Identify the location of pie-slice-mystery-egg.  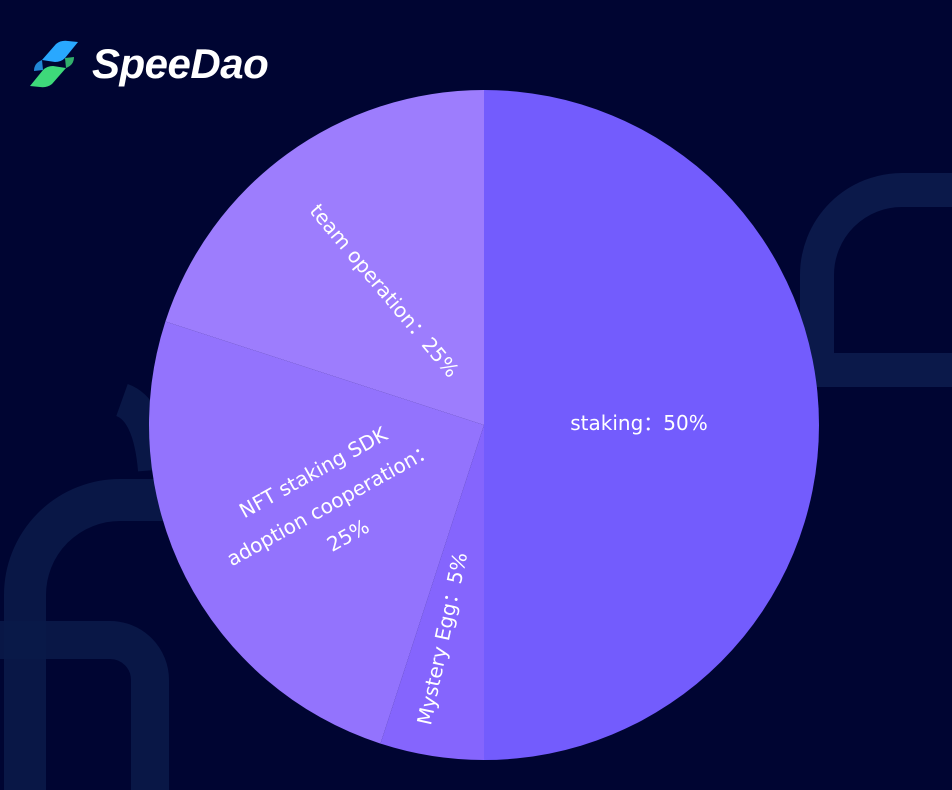
(432, 592).